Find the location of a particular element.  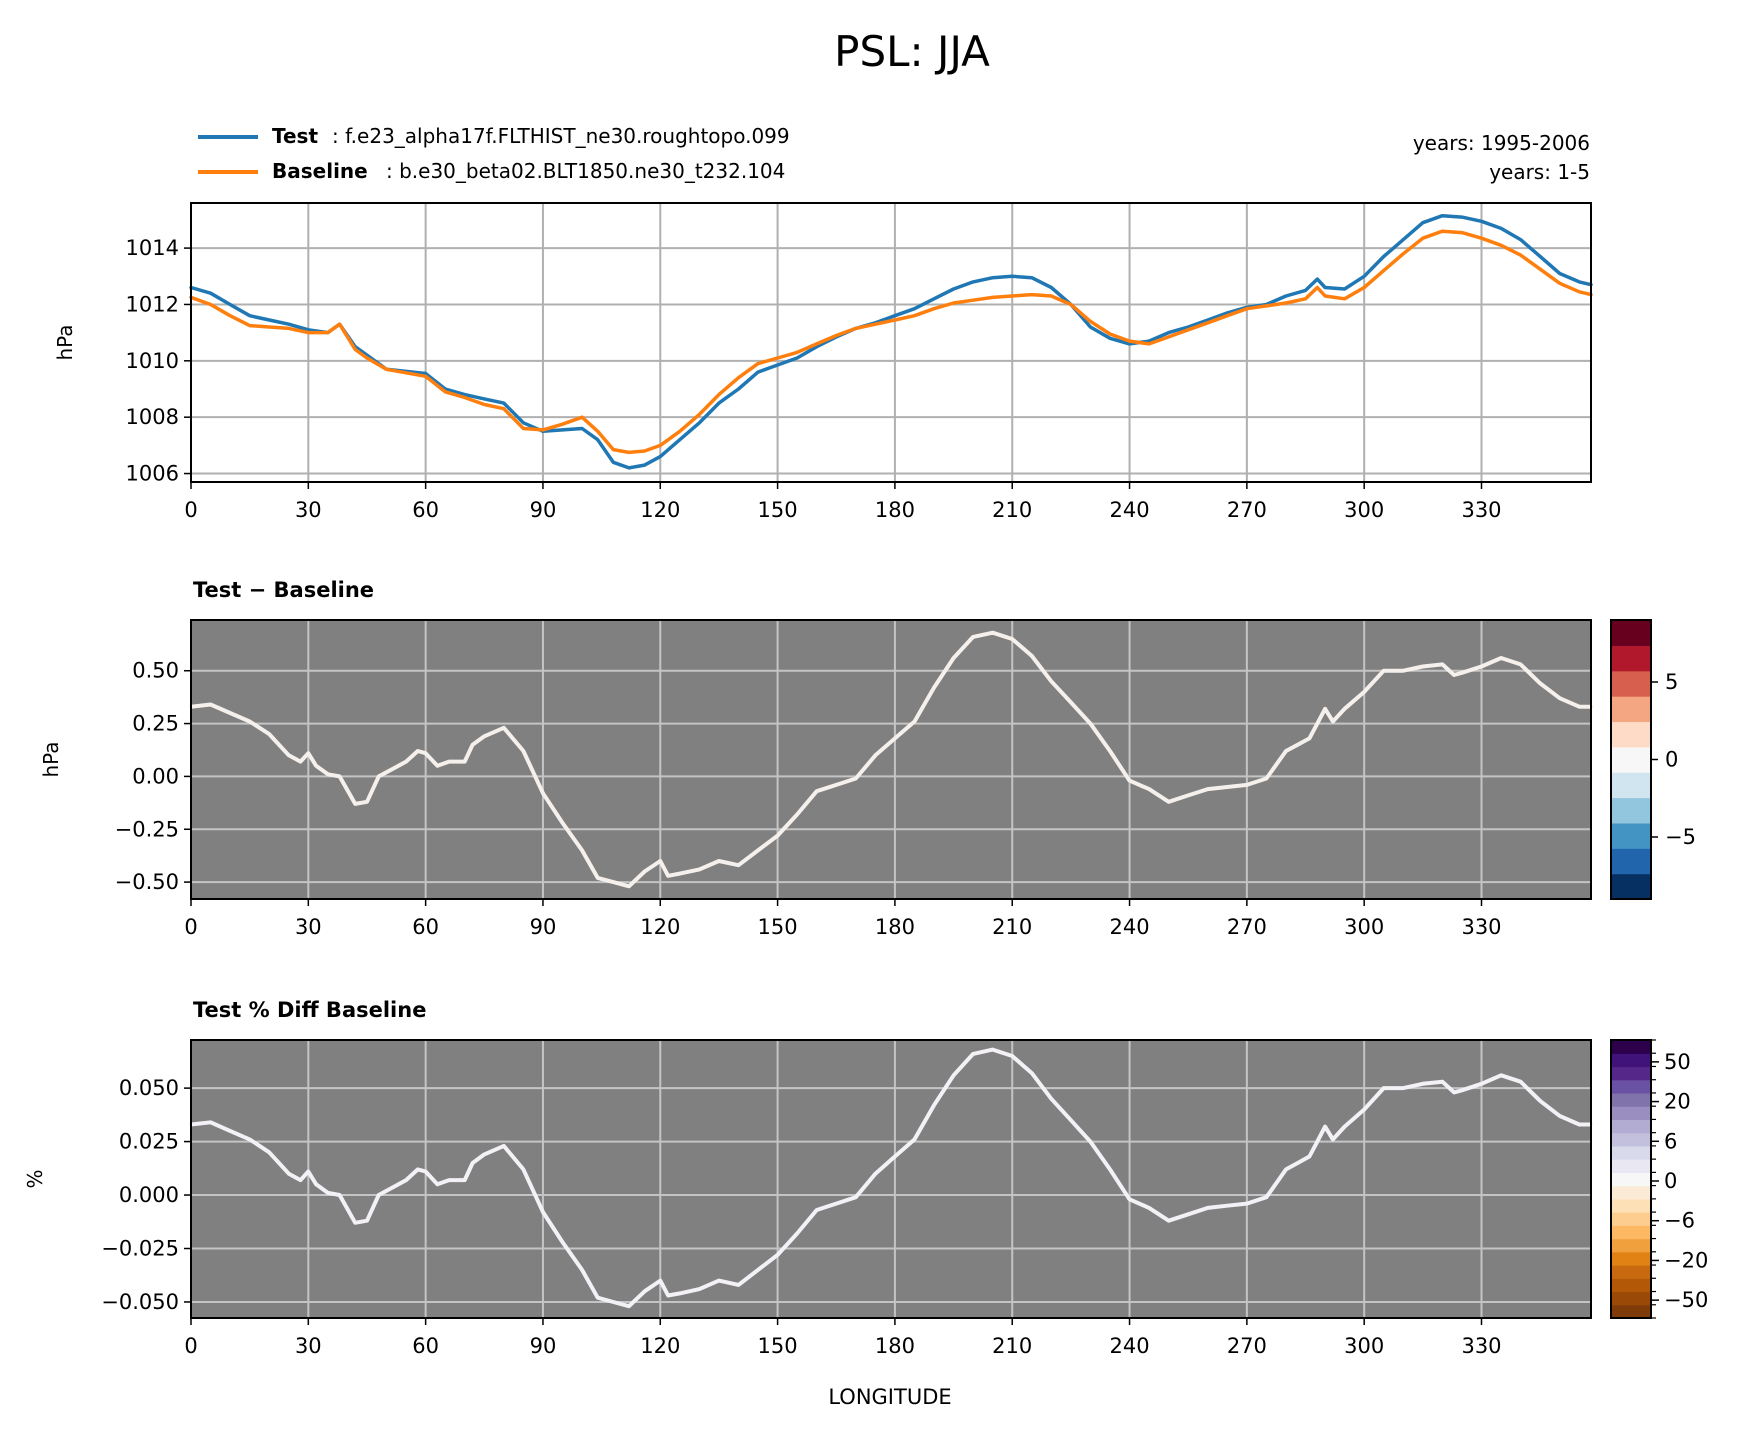

y-tick-label: −0.25 is located at coordinates (147, 829).